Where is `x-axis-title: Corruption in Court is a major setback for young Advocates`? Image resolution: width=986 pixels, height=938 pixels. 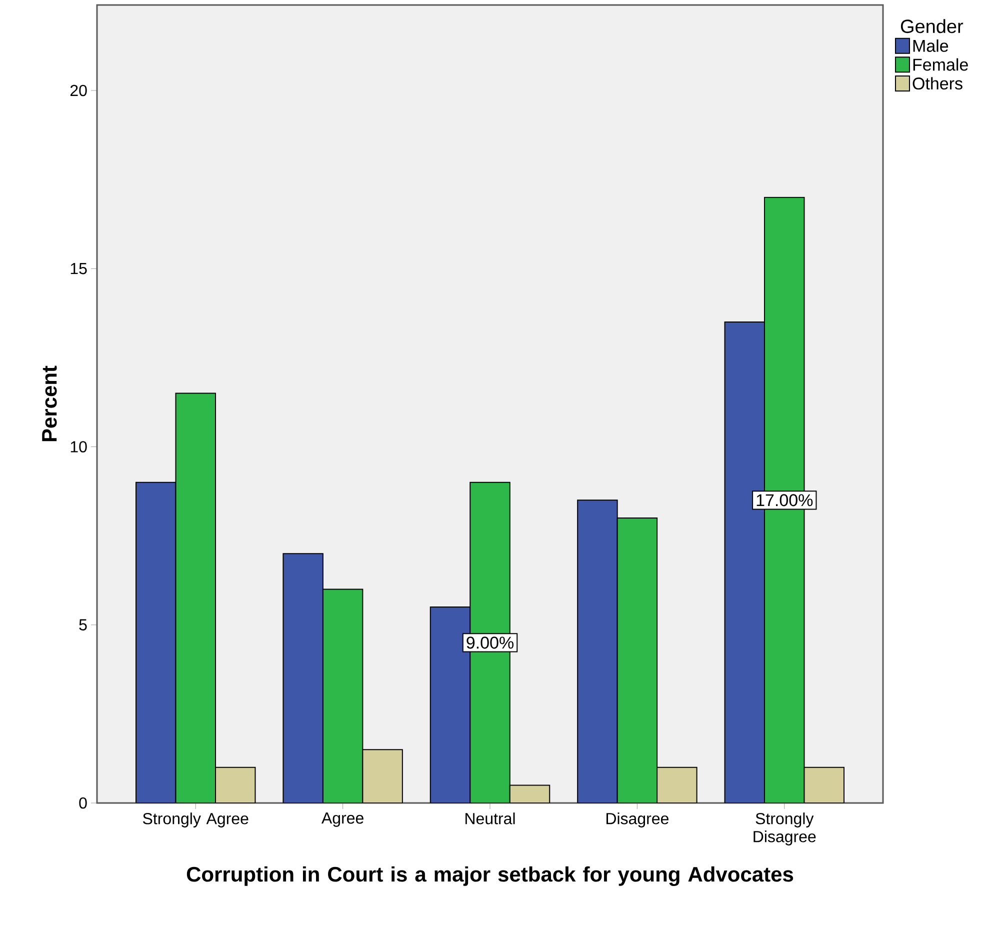
x-axis-title: Corruption in Court is a major setback for young Advocates is located at coordinates (490, 876).